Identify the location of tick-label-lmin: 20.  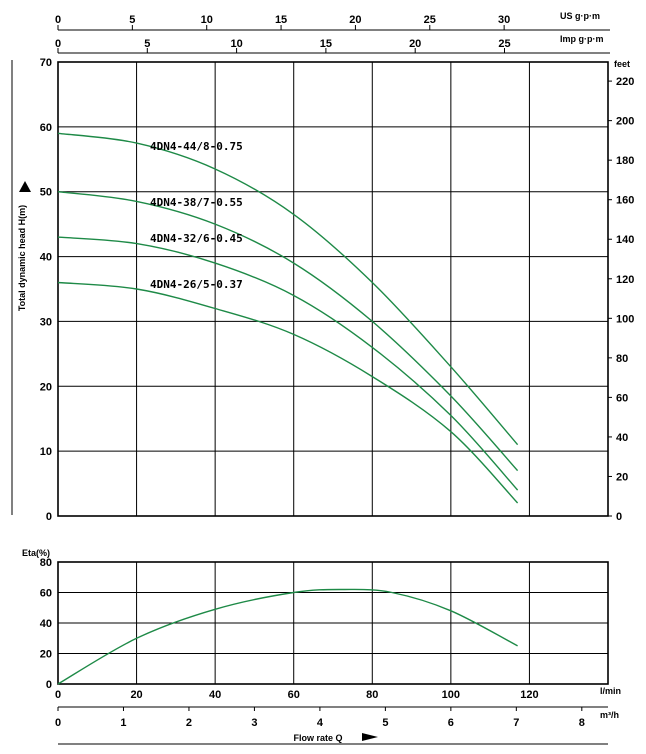
(136, 695).